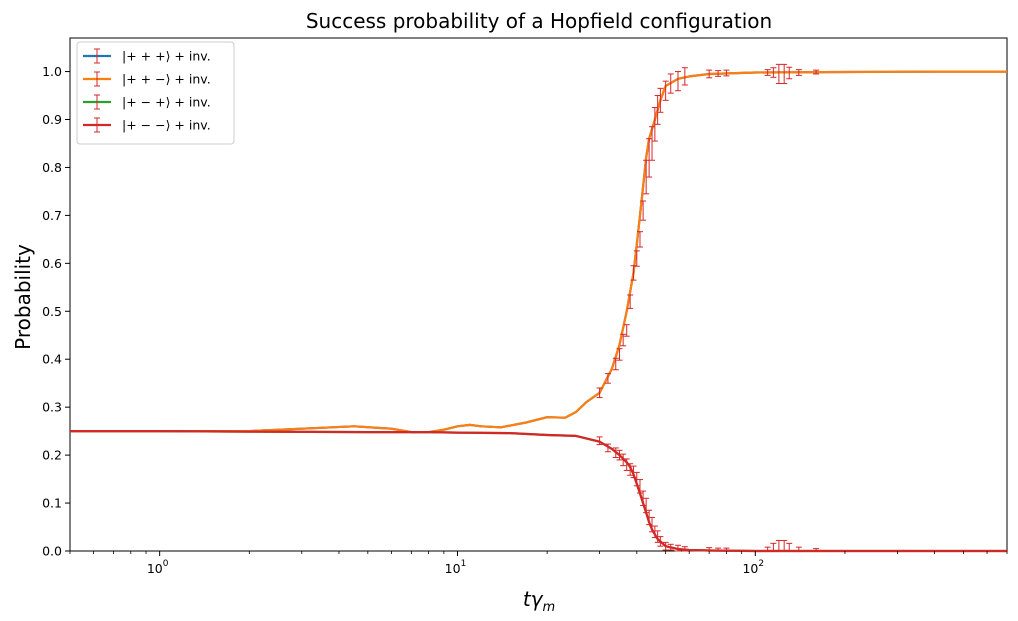 This screenshot has width=1018, height=621. I want to click on legend-frame, so click(155, 93).